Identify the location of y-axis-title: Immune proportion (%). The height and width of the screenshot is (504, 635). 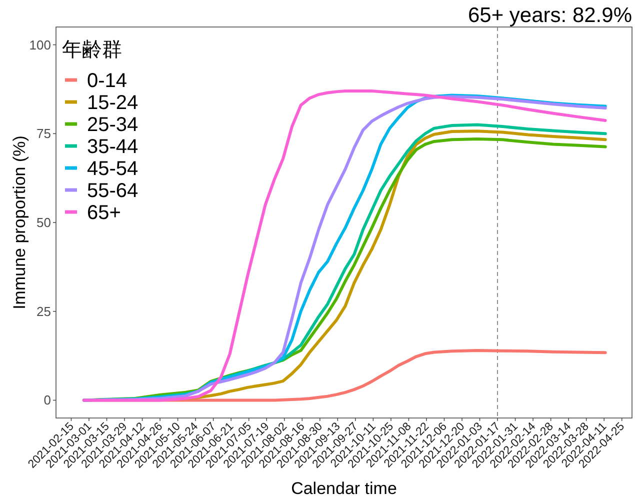
(19, 223).